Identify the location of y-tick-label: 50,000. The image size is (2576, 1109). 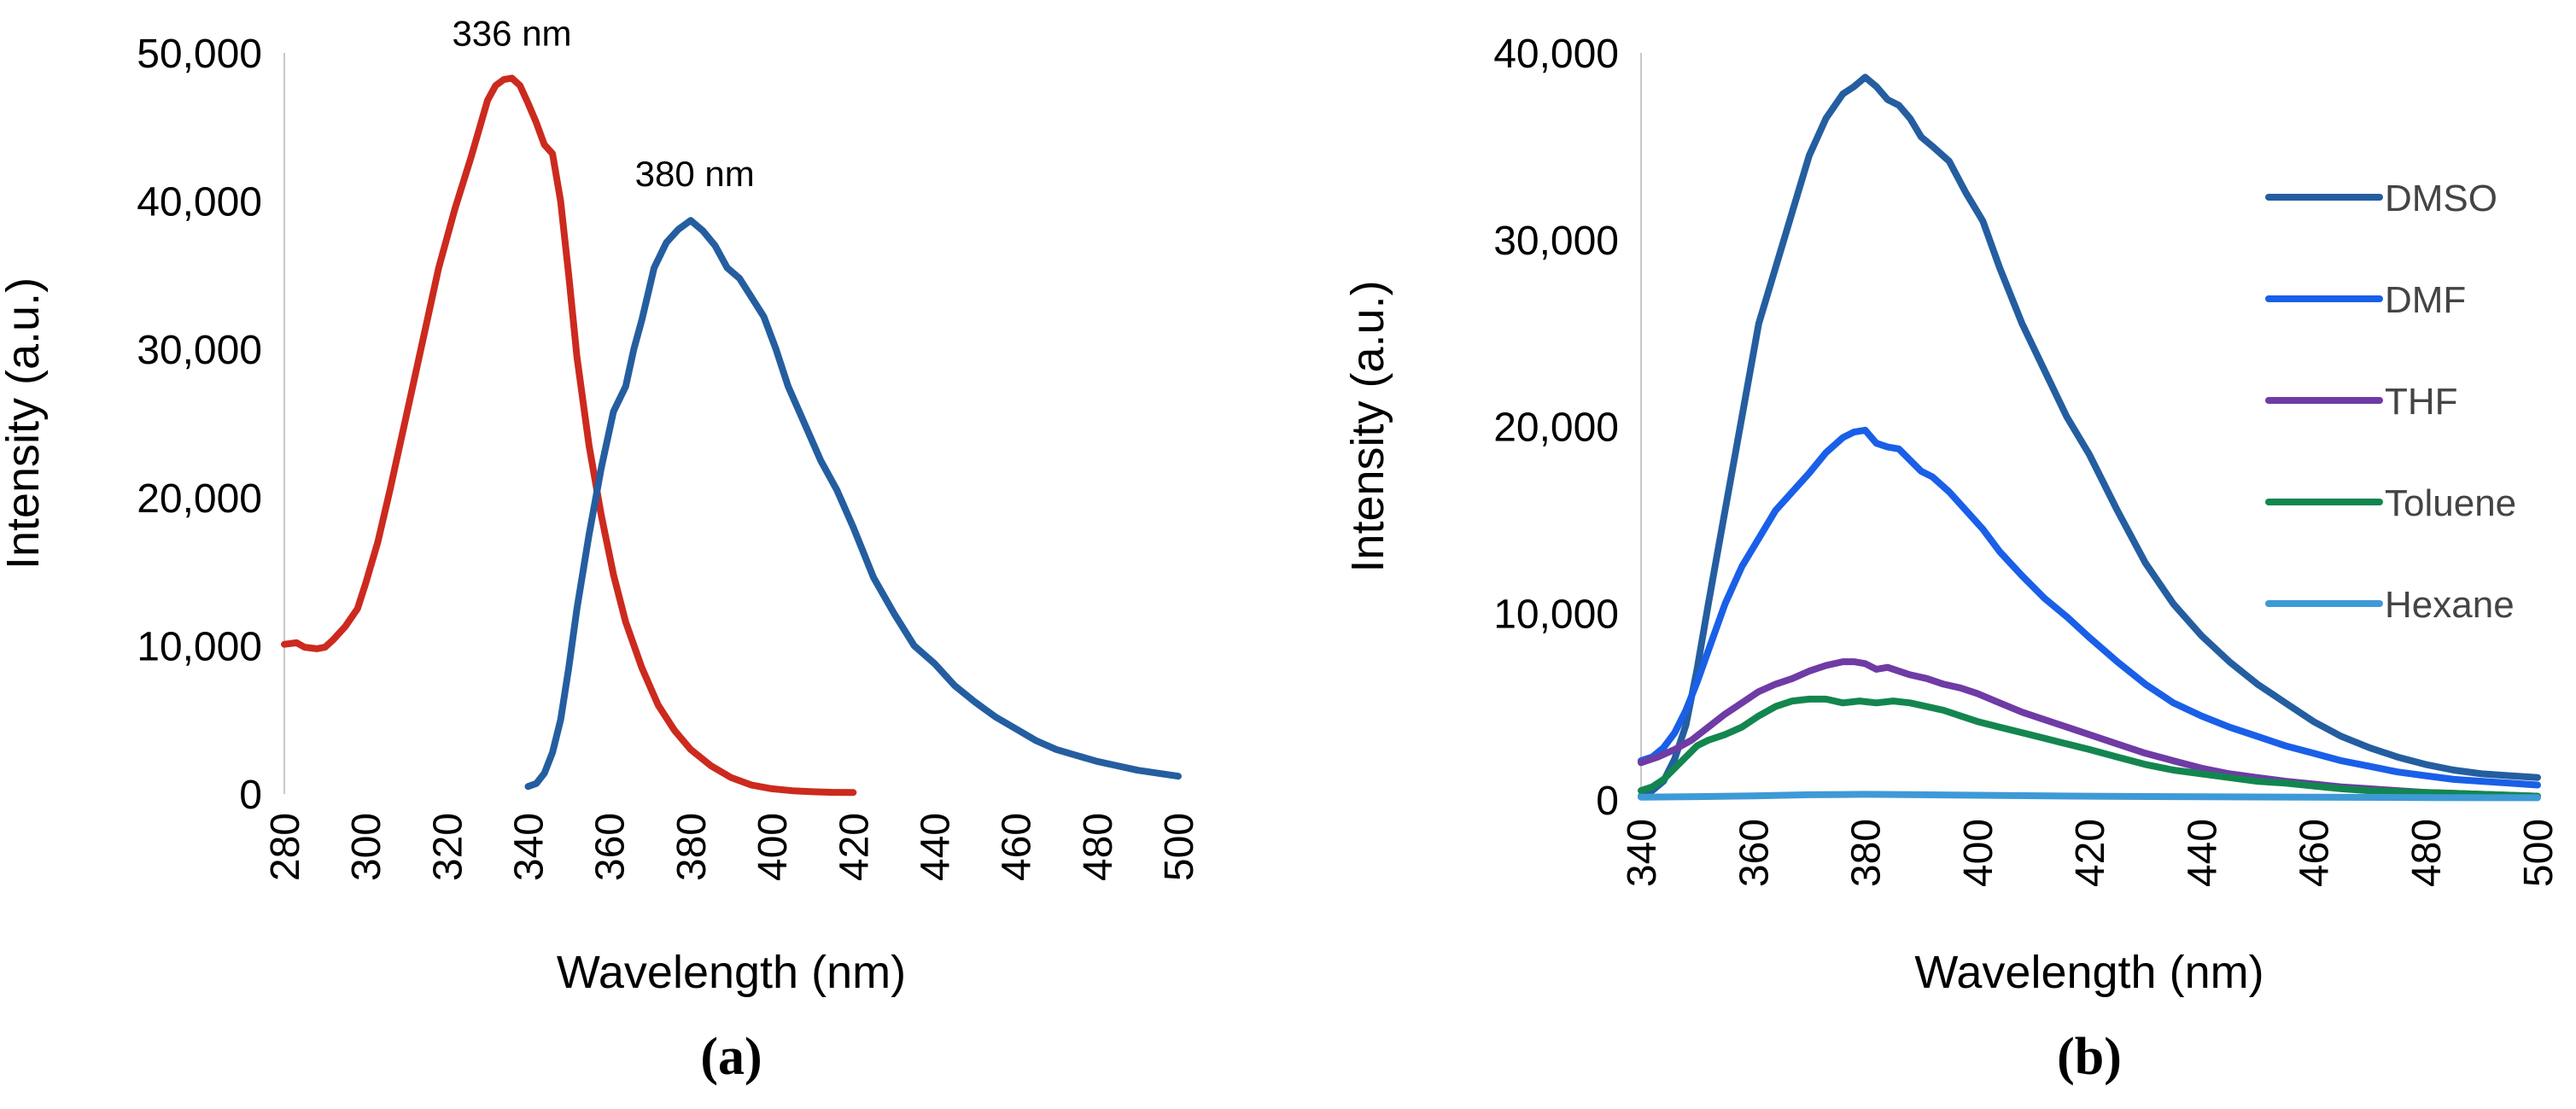
(199, 54).